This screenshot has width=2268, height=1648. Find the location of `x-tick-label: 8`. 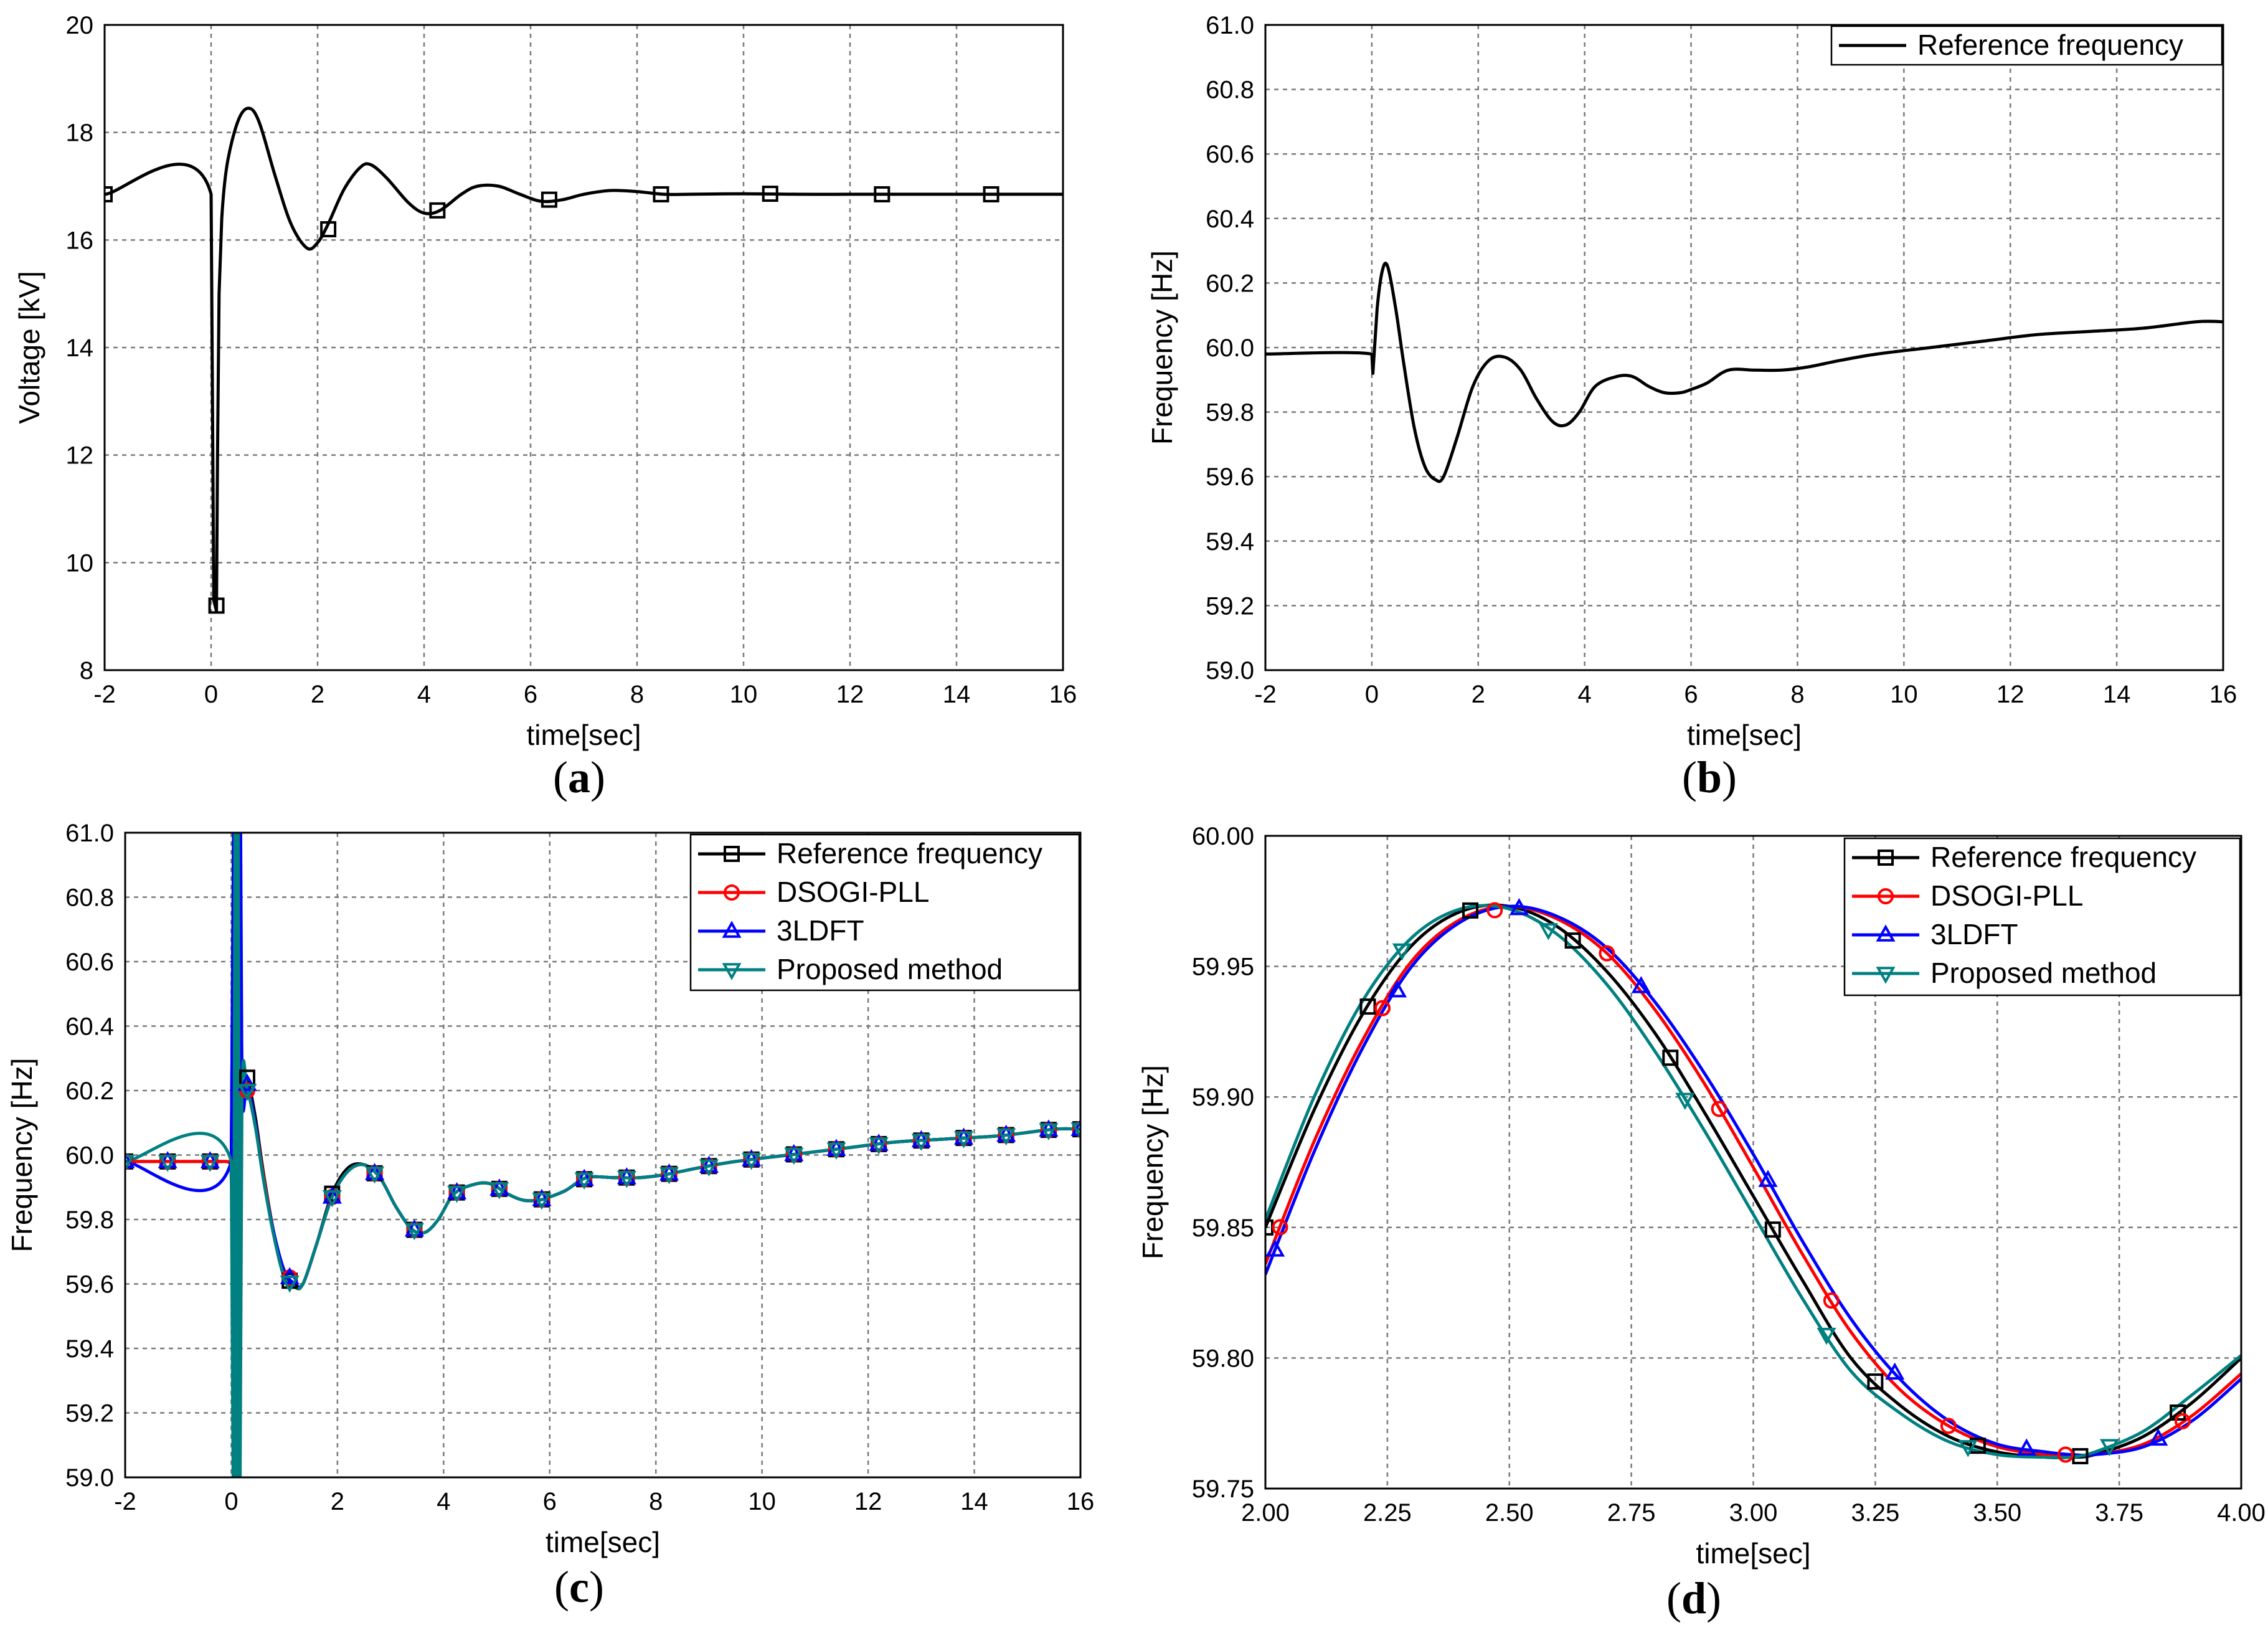

x-tick-label: 8 is located at coordinates (656, 1501).